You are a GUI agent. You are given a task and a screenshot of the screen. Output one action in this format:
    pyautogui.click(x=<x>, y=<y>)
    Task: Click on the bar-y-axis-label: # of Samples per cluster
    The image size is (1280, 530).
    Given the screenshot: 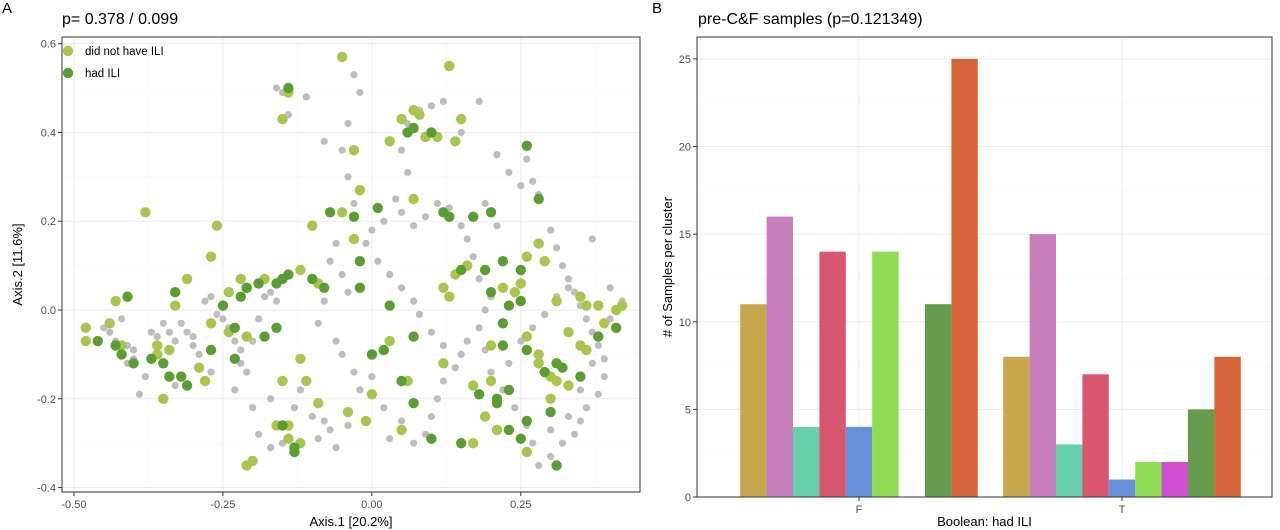 What is the action you would take?
    pyautogui.click(x=667, y=266)
    